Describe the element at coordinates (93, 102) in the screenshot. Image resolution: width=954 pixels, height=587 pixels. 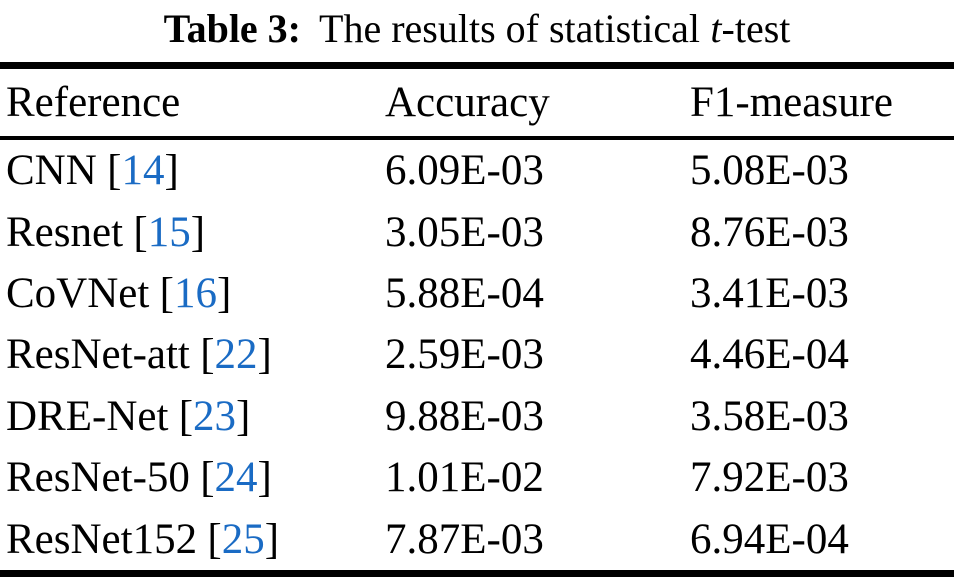
I see `column-header-reference: Reference` at that location.